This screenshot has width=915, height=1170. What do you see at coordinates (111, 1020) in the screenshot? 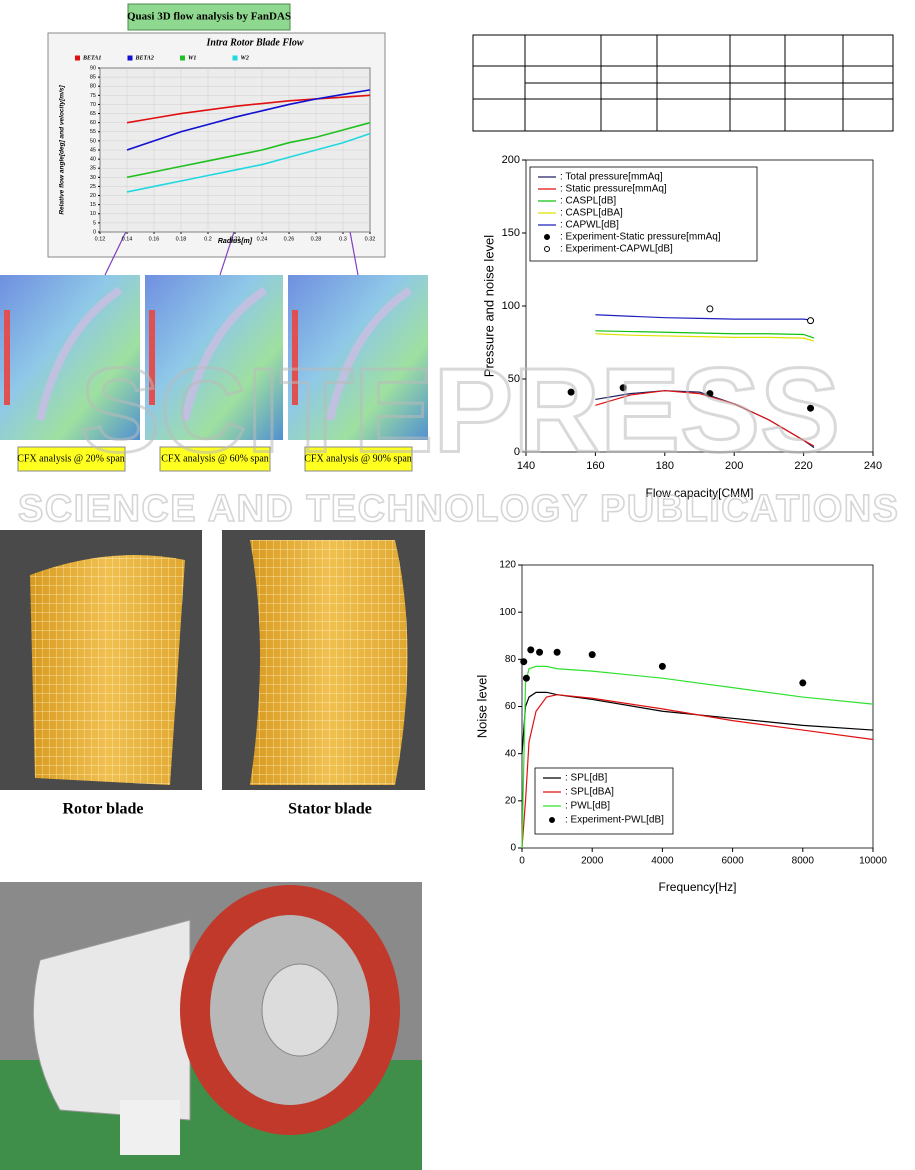
I see `fan-housing` at bounding box center [111, 1020].